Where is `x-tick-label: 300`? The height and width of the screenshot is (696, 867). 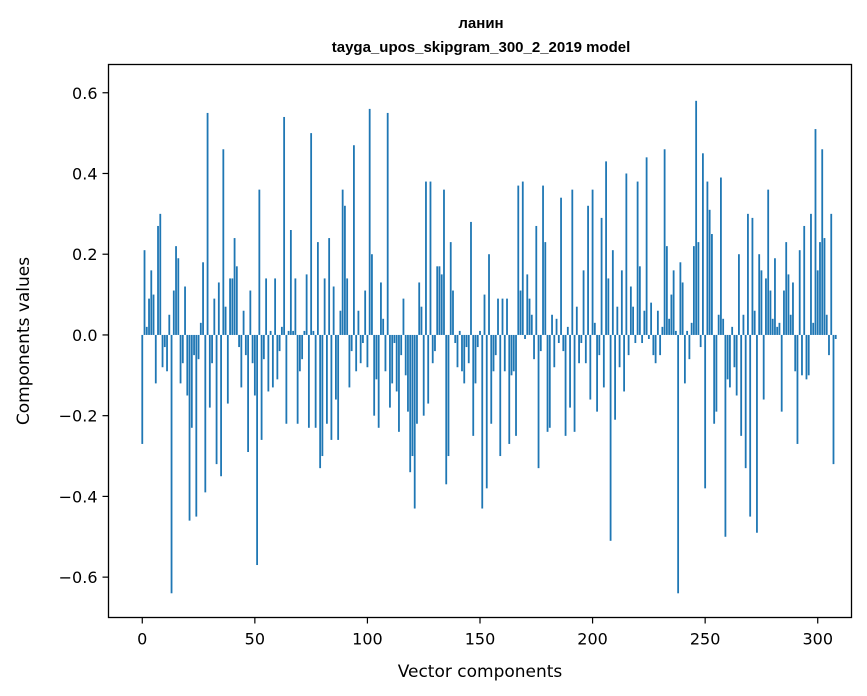
x-tick-label: 300 is located at coordinates (817, 639).